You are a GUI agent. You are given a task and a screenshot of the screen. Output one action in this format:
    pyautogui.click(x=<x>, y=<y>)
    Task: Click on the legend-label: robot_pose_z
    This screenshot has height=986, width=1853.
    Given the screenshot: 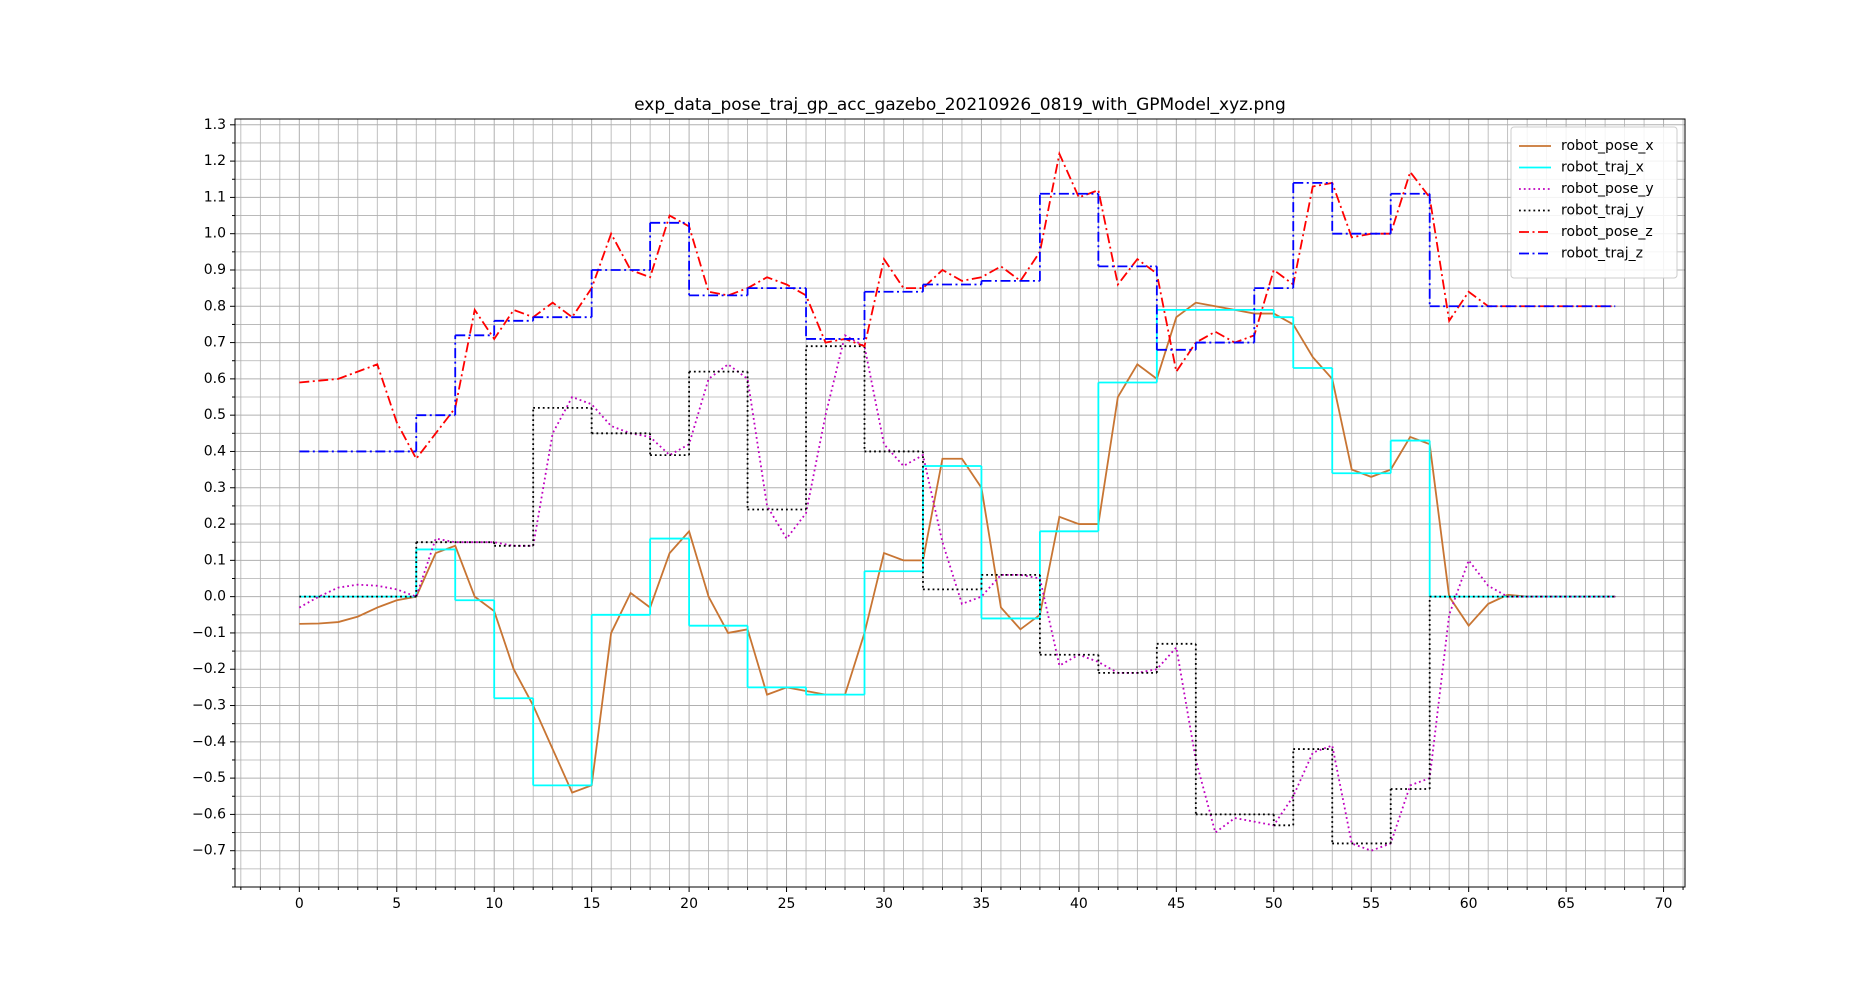 What is the action you would take?
    pyautogui.click(x=1607, y=232)
    